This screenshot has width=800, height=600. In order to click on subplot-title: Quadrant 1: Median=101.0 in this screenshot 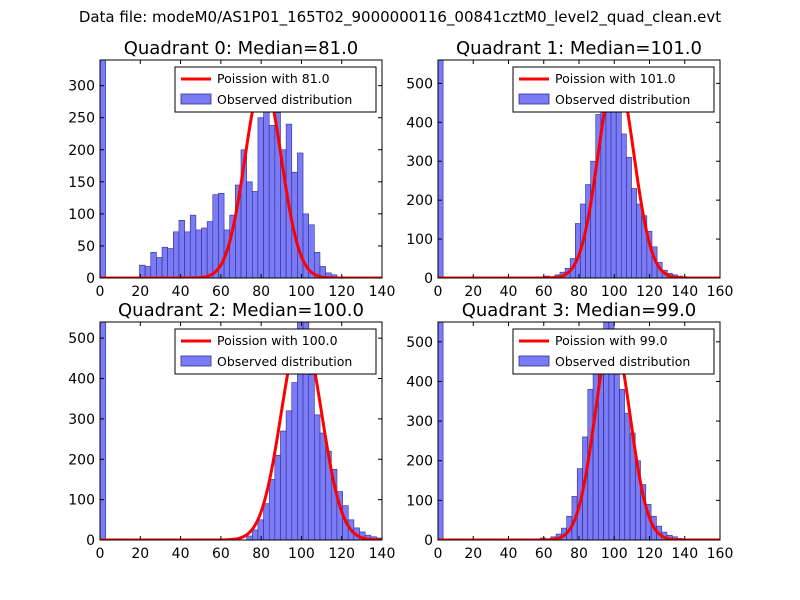, I will do `click(579, 48)`.